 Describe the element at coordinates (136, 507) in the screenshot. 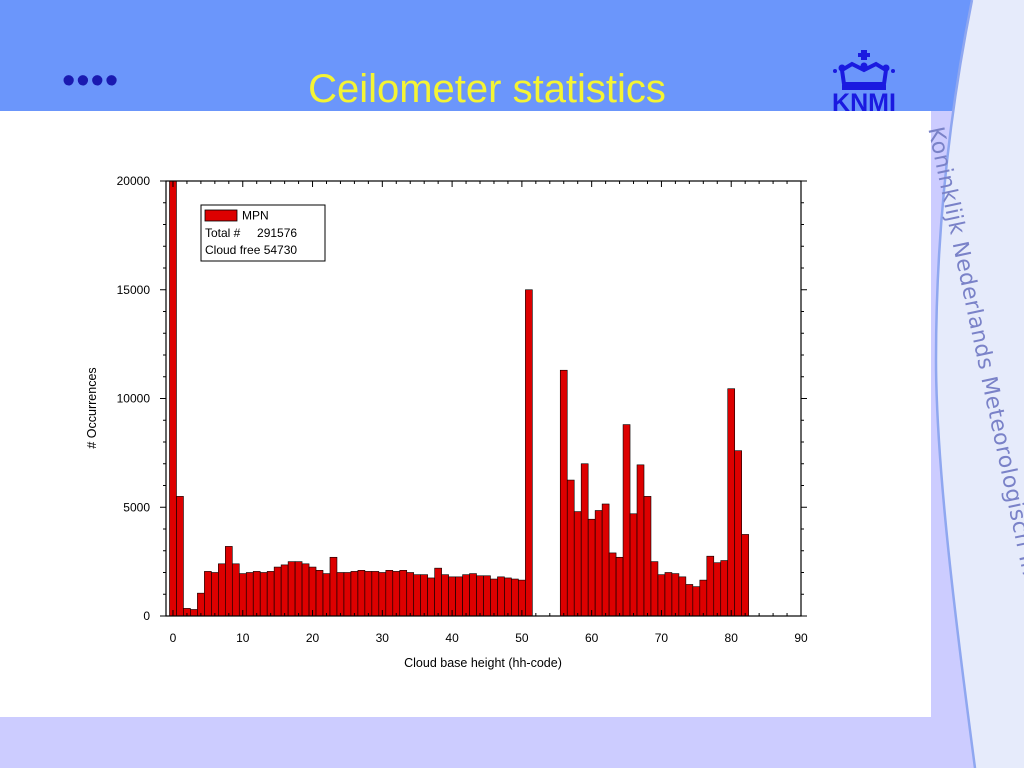

I see `y-tick-label-5000: 5000` at that location.